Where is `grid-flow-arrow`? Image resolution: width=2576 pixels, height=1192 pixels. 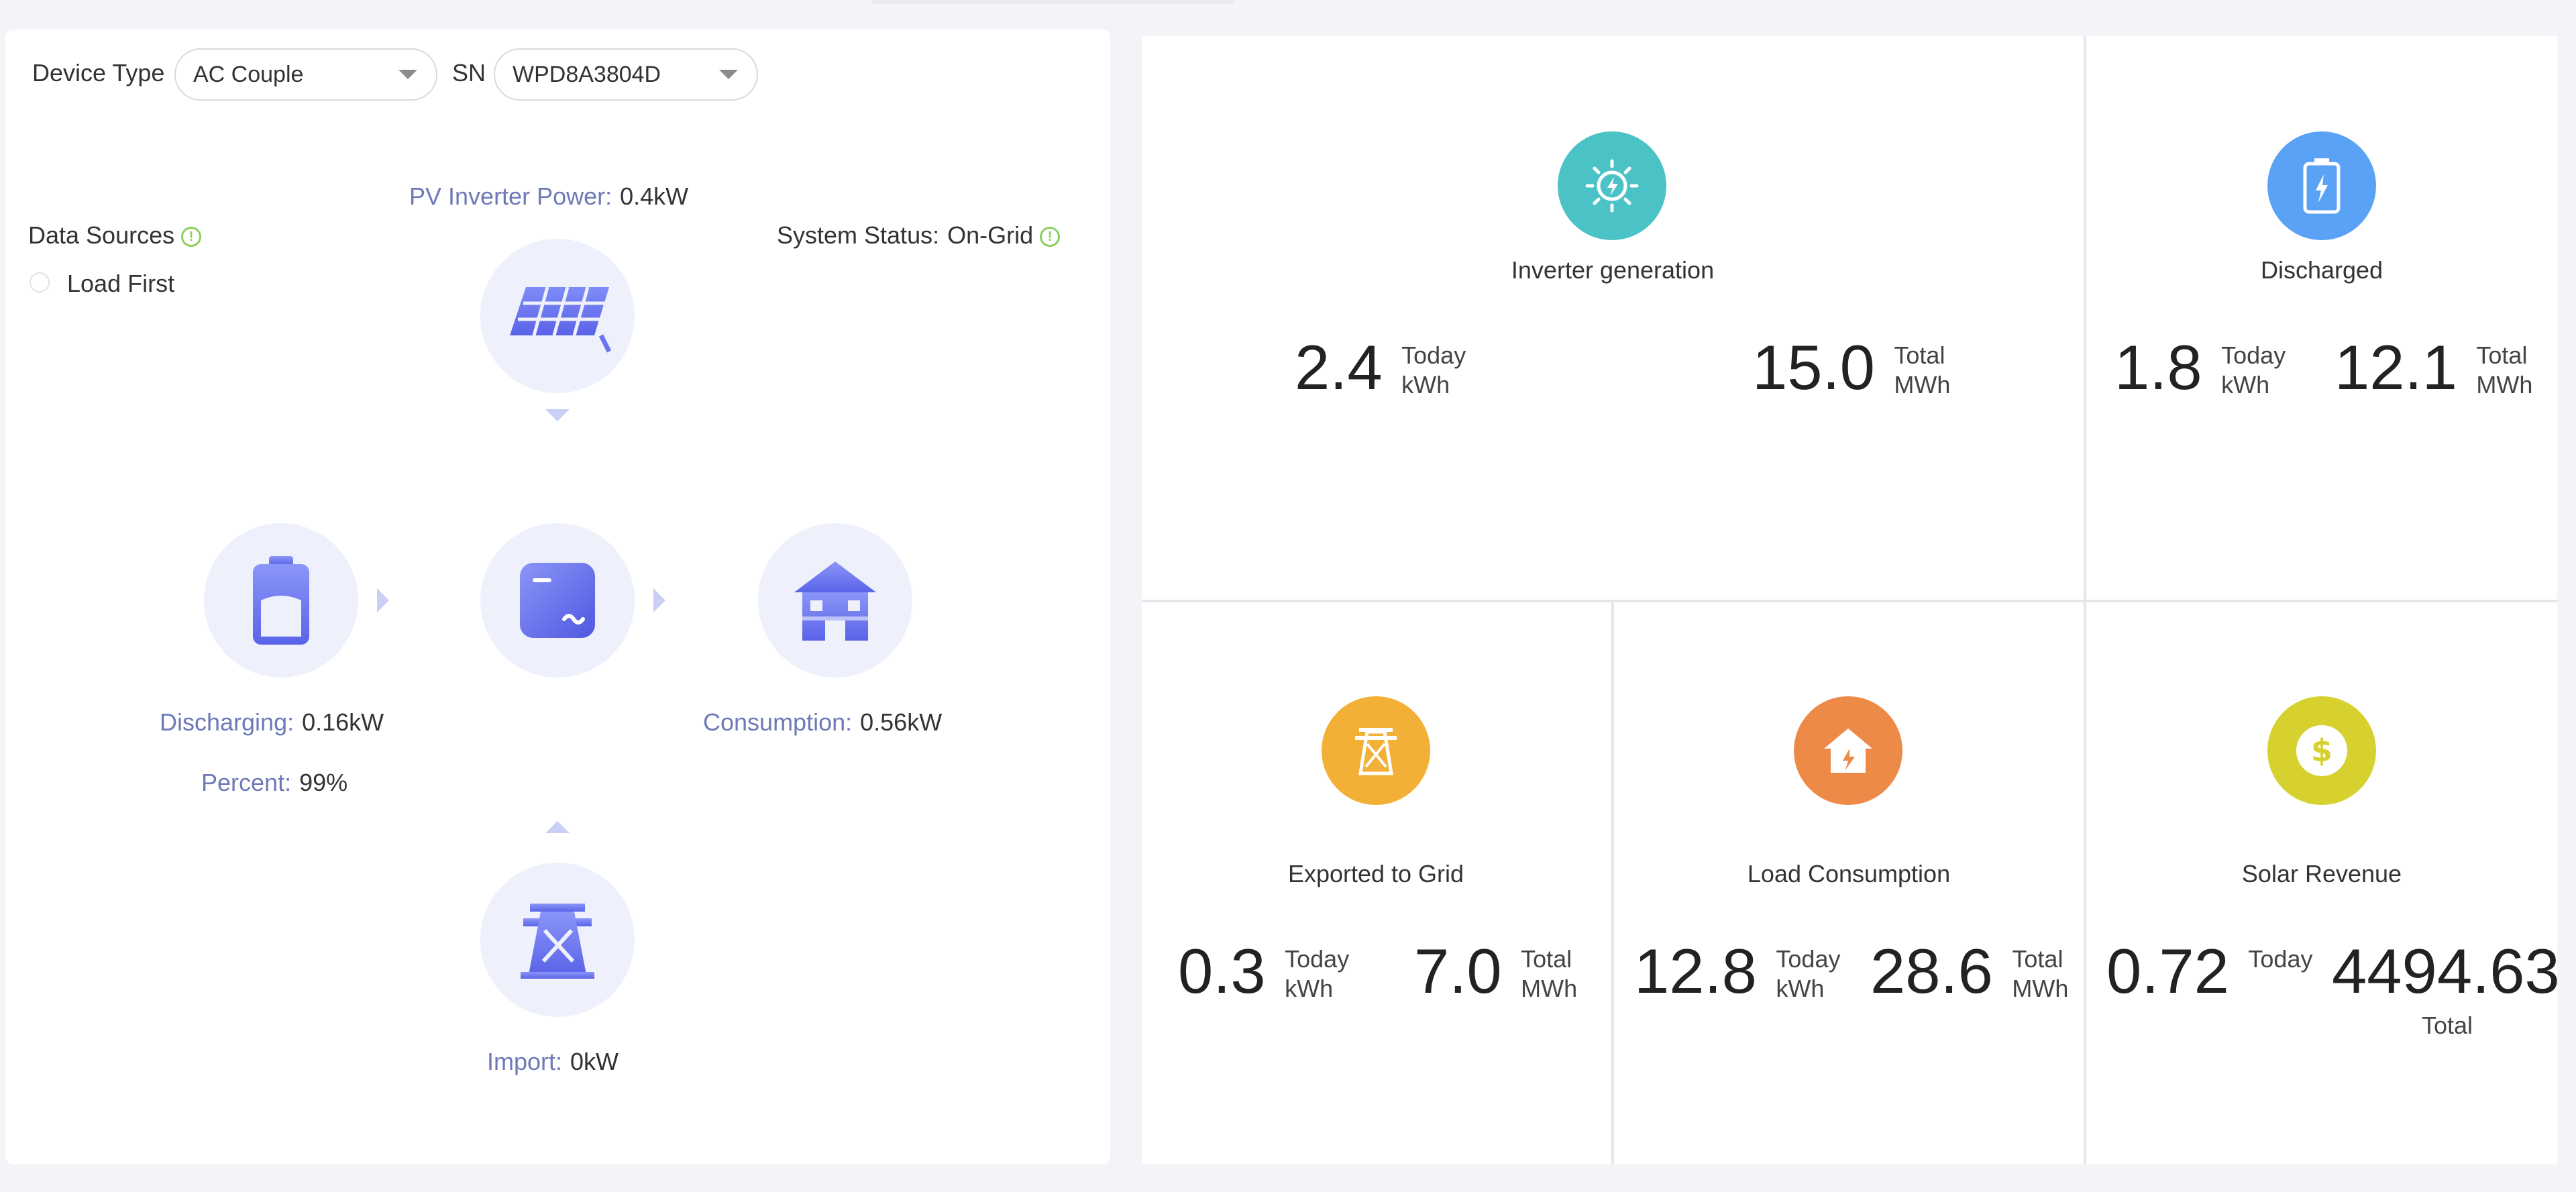
grid-flow-arrow is located at coordinates (557, 827).